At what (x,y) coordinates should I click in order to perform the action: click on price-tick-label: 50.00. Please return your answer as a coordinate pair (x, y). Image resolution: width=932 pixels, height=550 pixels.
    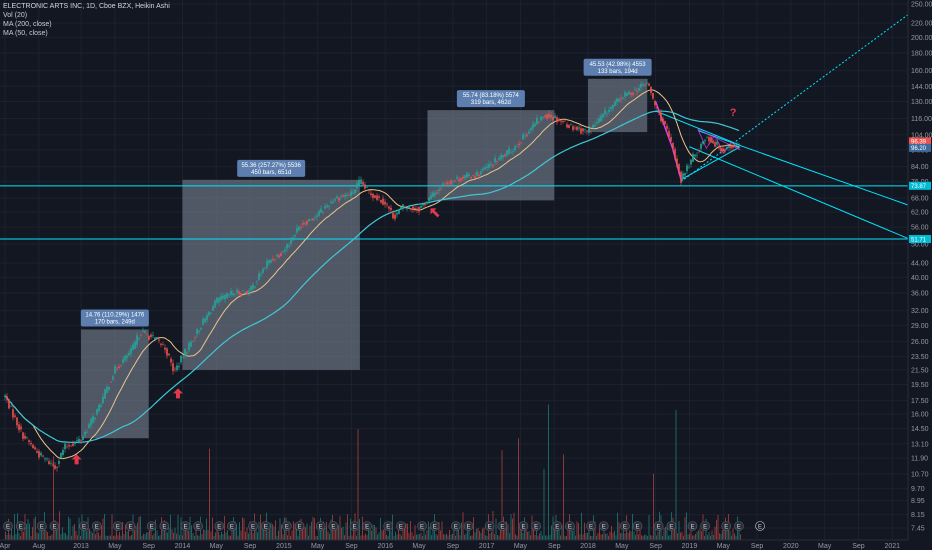
    Looking at the image, I should click on (920, 245).